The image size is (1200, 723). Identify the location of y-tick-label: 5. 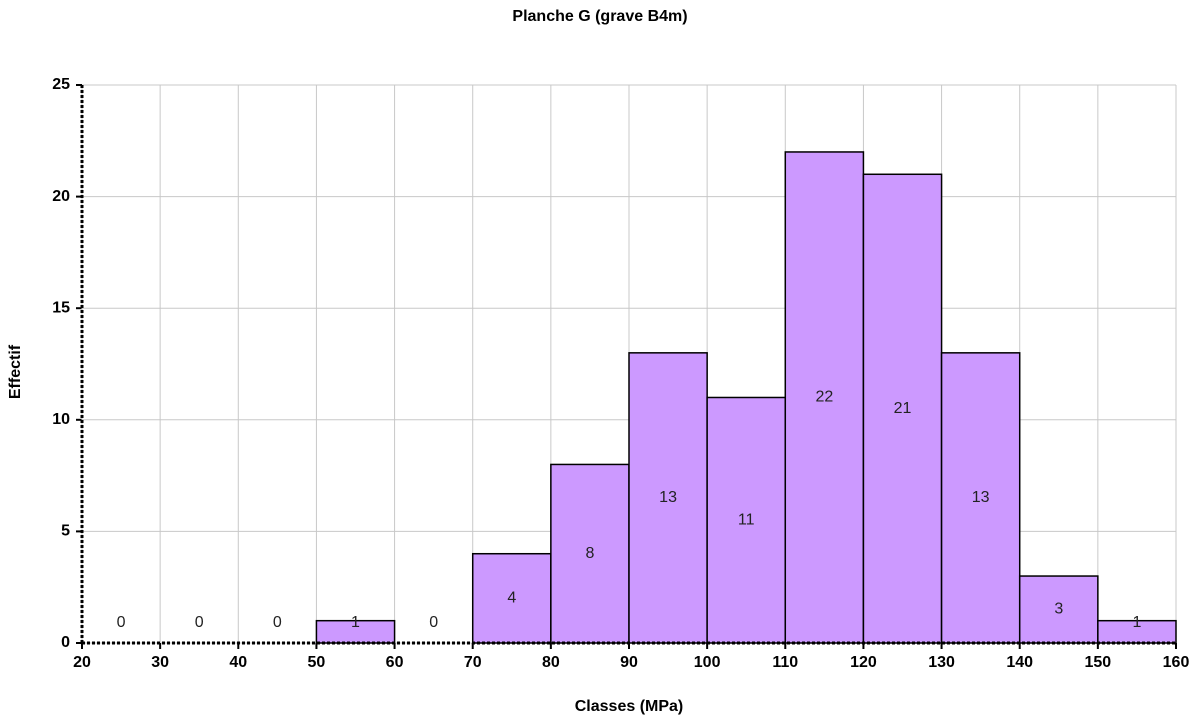
(65, 531).